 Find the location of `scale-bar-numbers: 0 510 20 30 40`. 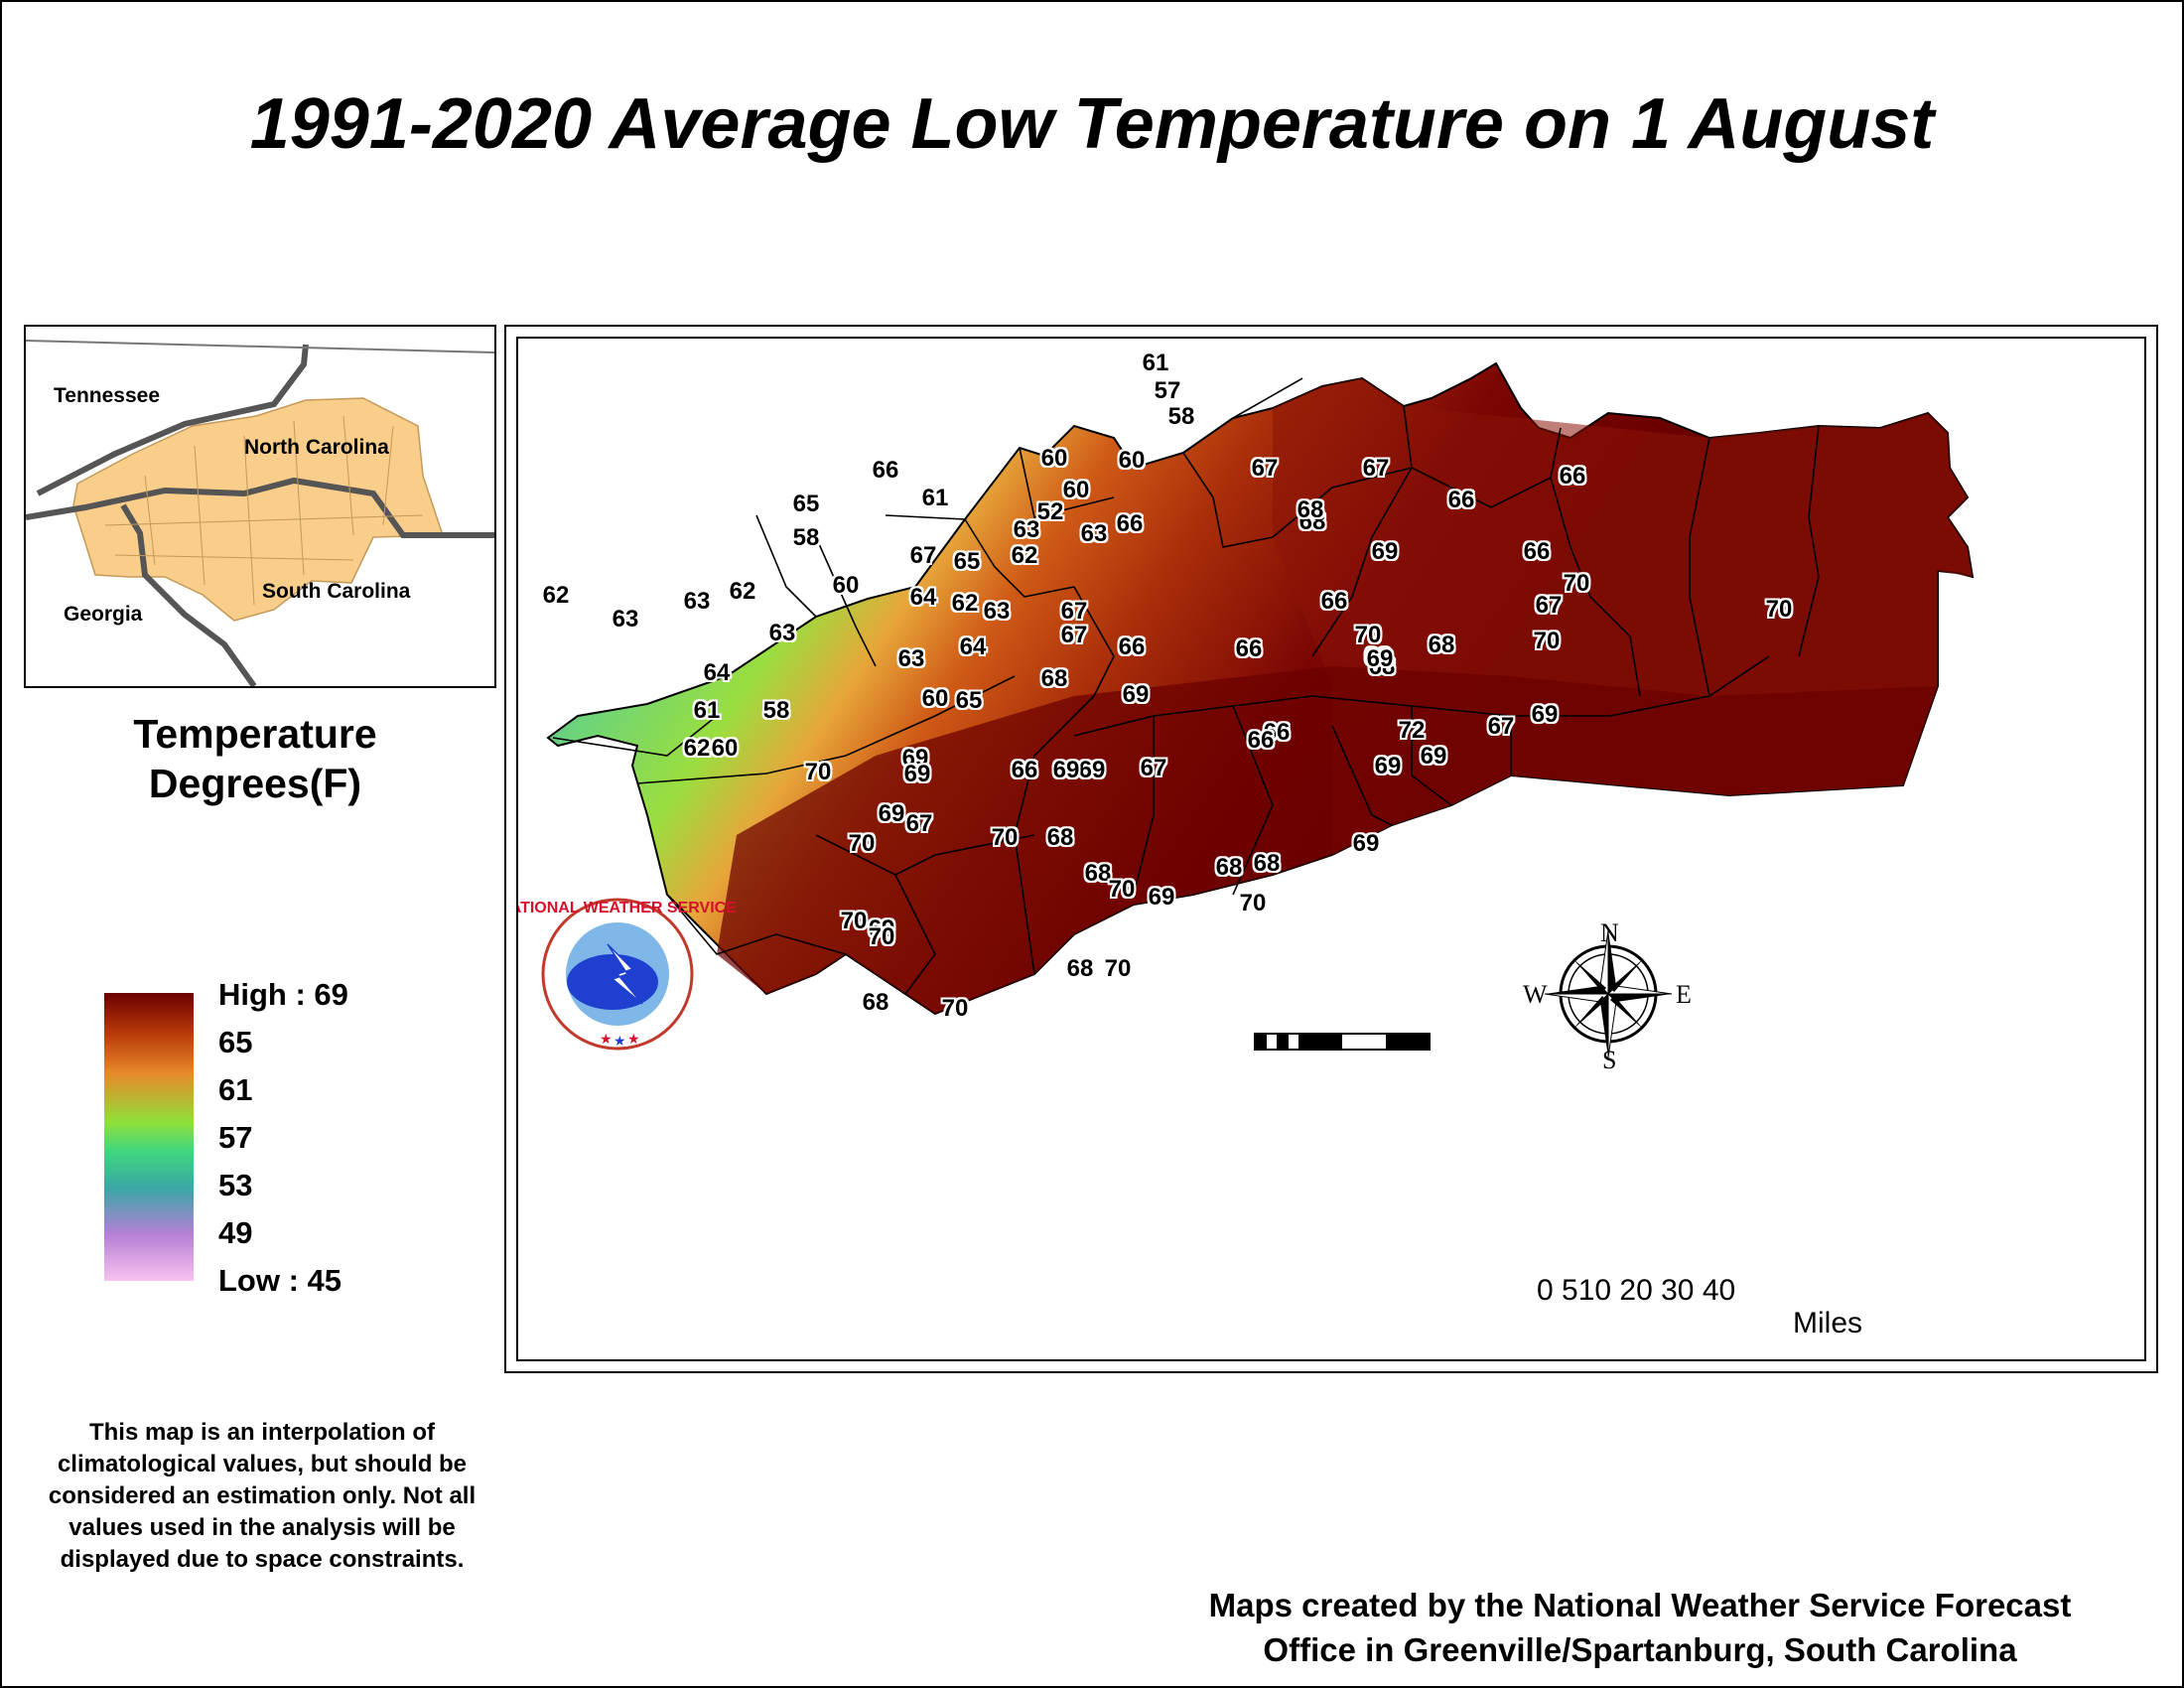

scale-bar-numbers: 0 510 20 30 40 is located at coordinates (1636, 1290).